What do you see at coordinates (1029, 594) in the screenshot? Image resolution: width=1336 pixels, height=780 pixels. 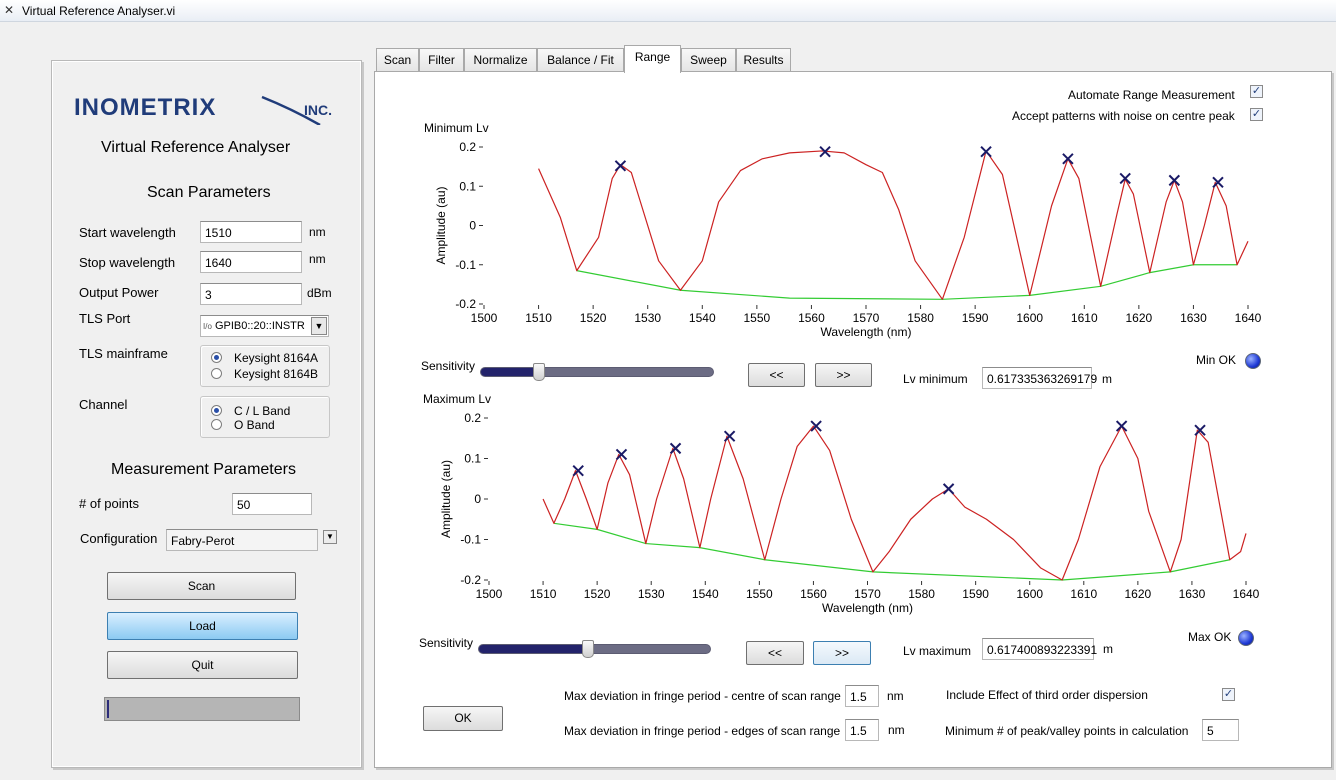 I see `x-tick-label: 1600` at bounding box center [1029, 594].